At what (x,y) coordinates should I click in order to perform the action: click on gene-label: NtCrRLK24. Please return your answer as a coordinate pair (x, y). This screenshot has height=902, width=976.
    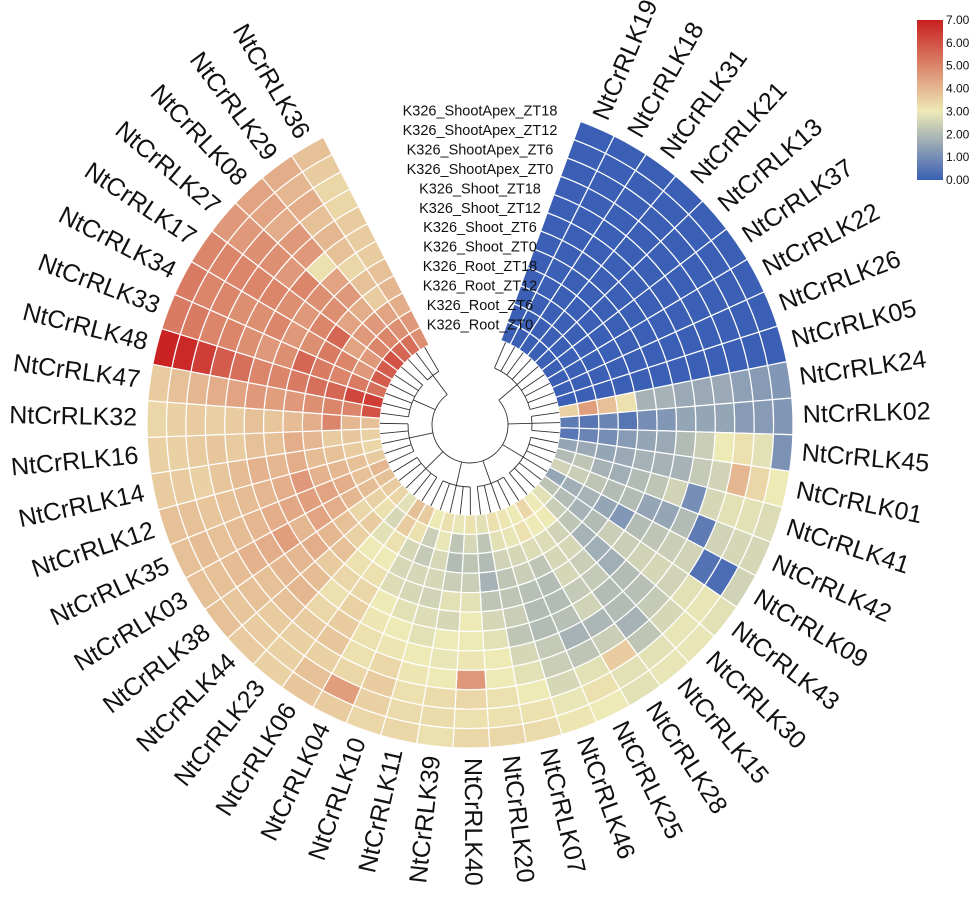
    Looking at the image, I should click on (863, 368).